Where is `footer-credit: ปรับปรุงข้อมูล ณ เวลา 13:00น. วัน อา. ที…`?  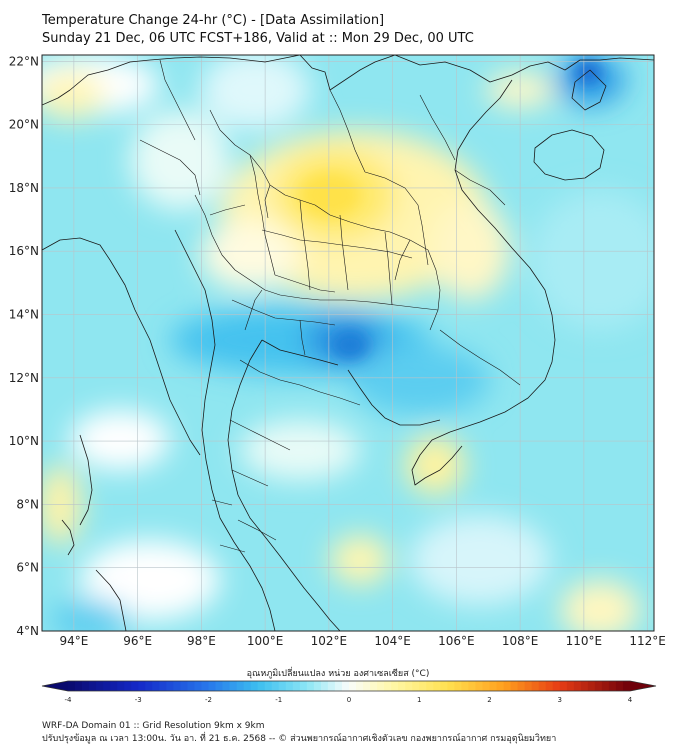
footer-credit: ปรับปรุงข้อมูล ณ เวลา 13:00น. วัน อา. ที… is located at coordinates (299, 739).